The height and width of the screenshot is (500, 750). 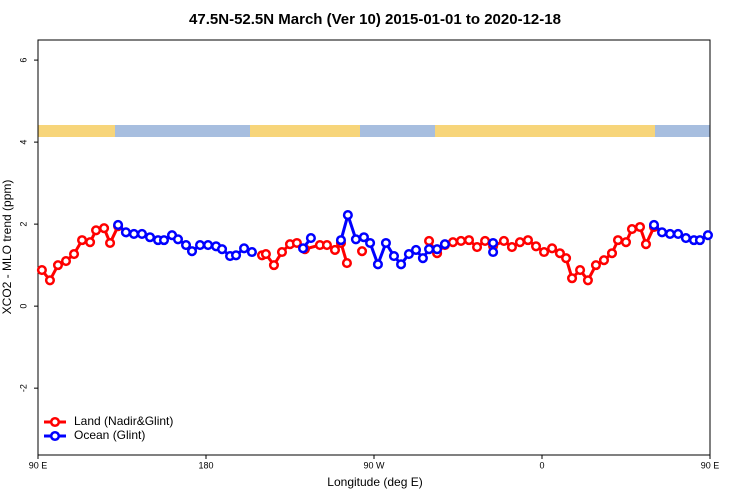 I want to click on land-ocean-strip, so click(x=374, y=131).